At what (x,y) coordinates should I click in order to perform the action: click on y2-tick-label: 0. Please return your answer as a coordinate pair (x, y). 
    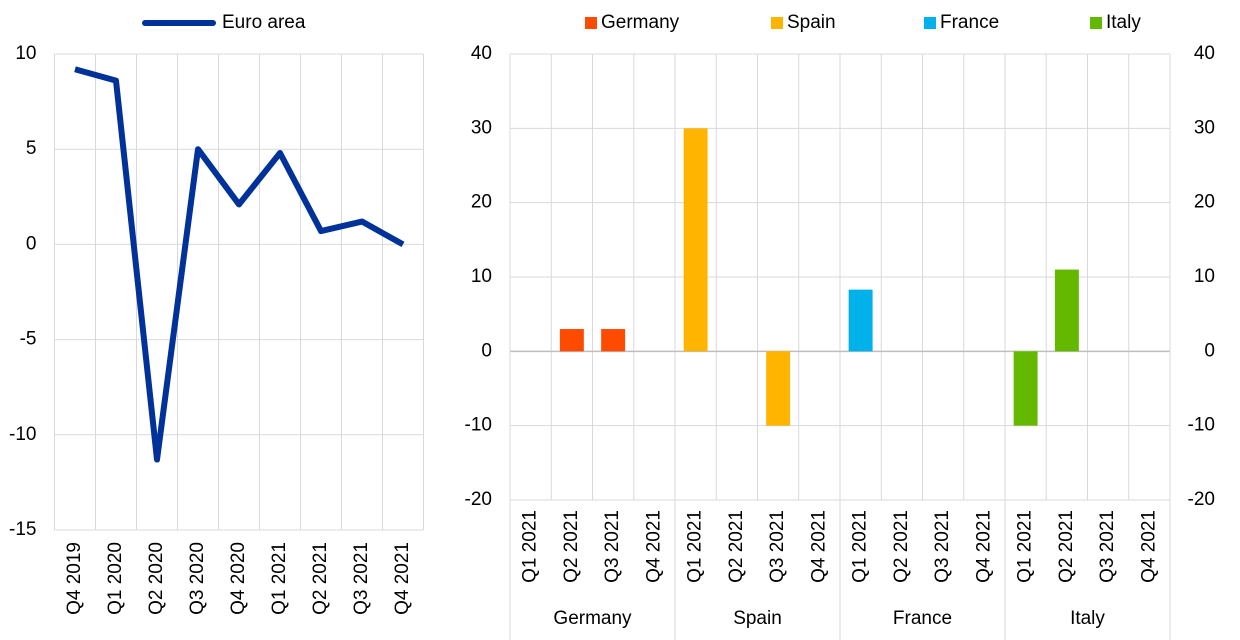
    Looking at the image, I should click on (1209, 350).